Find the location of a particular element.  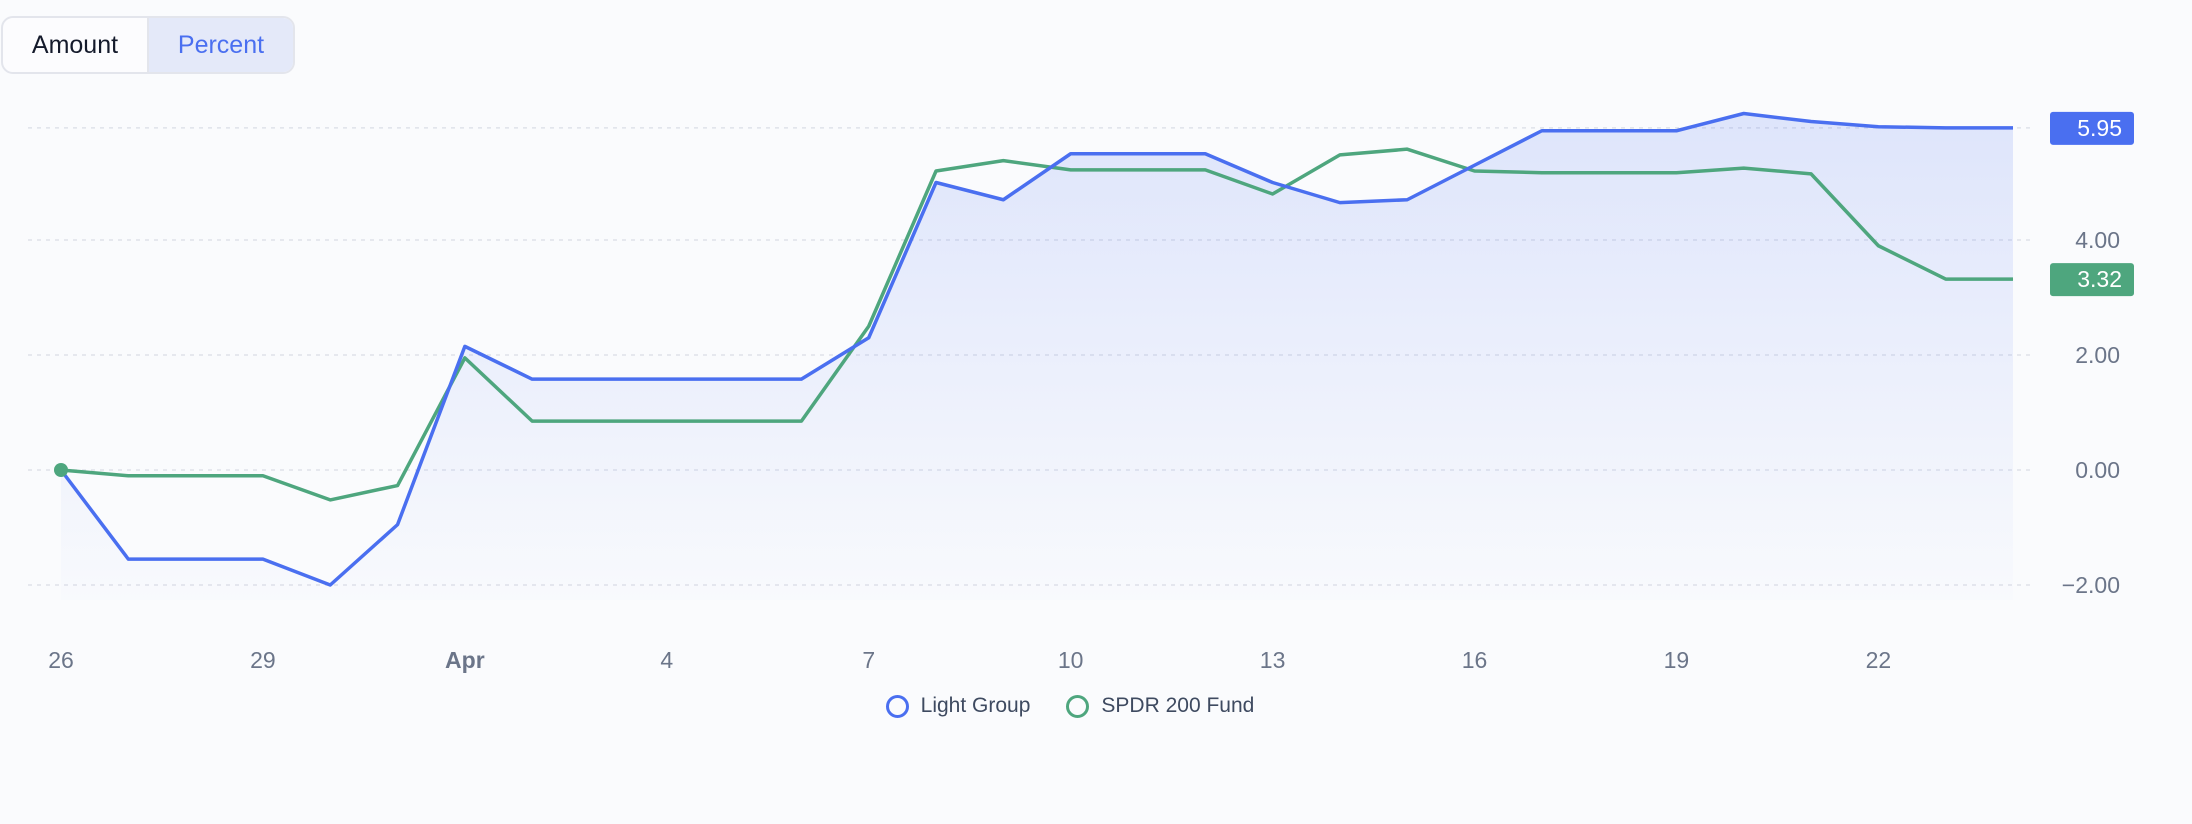

last-value-badge: 3.32 is located at coordinates (2092, 280).